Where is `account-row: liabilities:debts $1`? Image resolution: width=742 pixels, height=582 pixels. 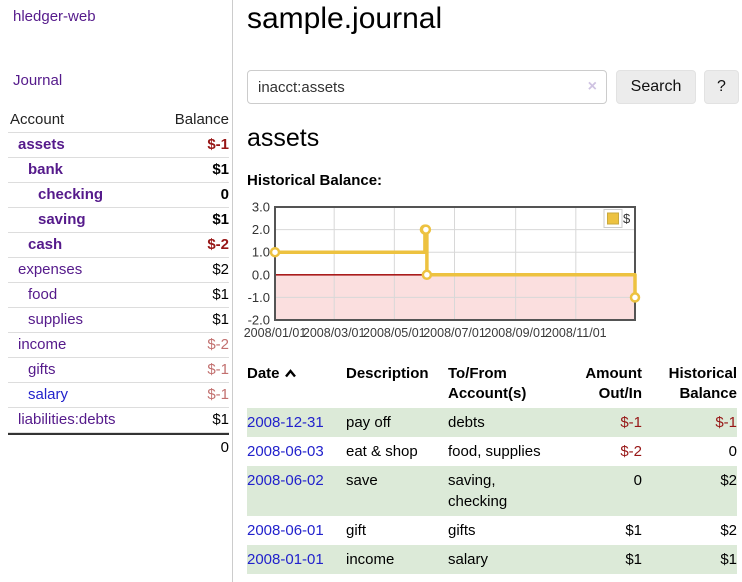 account-row: liabilities:debts $1 is located at coordinates (118, 420).